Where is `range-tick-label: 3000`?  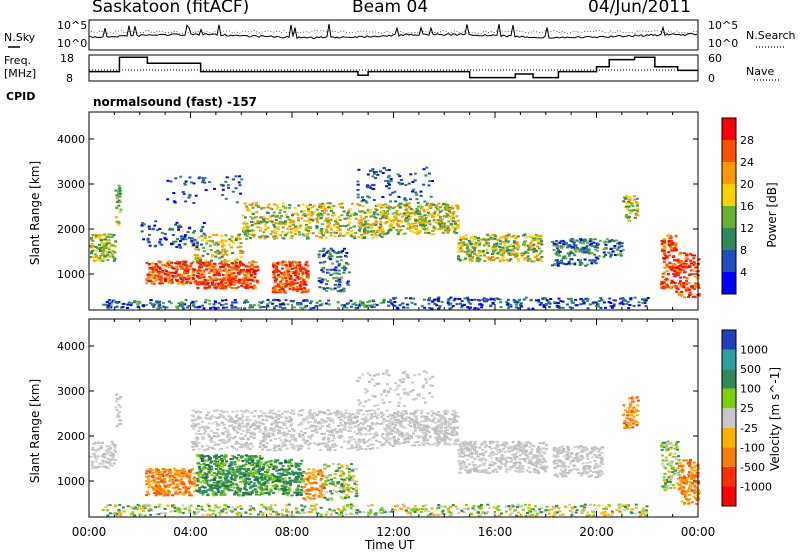 range-tick-label: 3000 is located at coordinates (71, 391).